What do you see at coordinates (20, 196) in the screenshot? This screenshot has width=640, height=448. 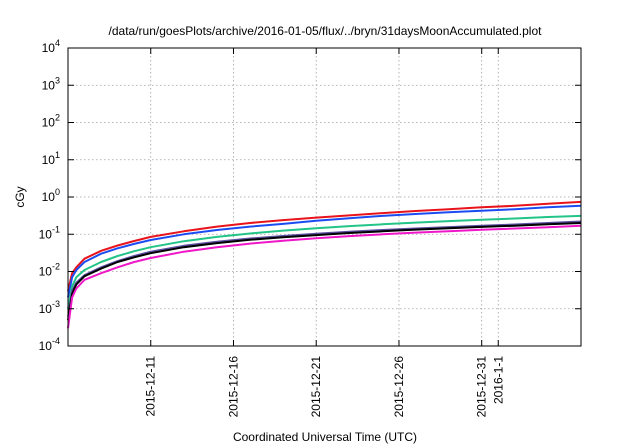 I see `y-axis-label: cGy` at bounding box center [20, 196].